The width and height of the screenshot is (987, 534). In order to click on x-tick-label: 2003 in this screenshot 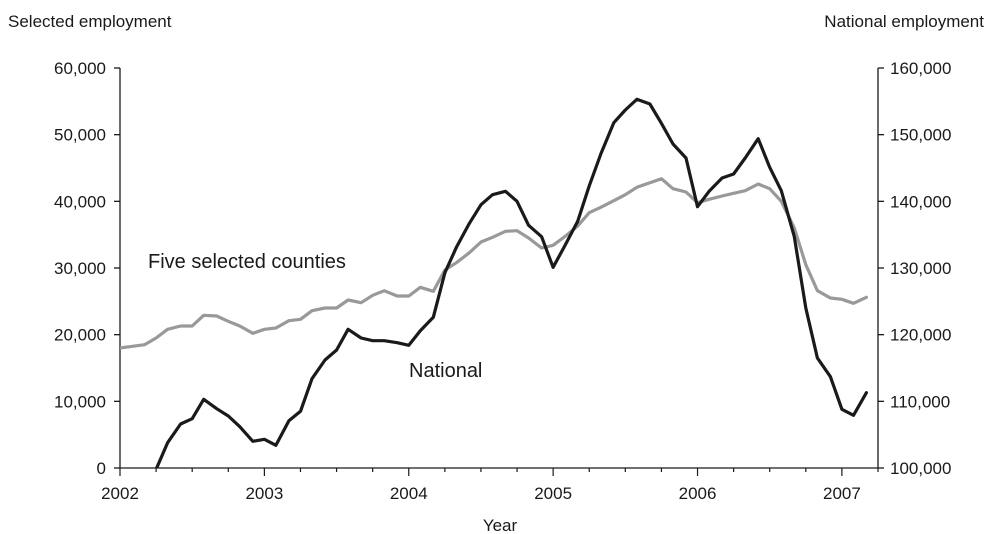, I will do `click(264, 493)`.